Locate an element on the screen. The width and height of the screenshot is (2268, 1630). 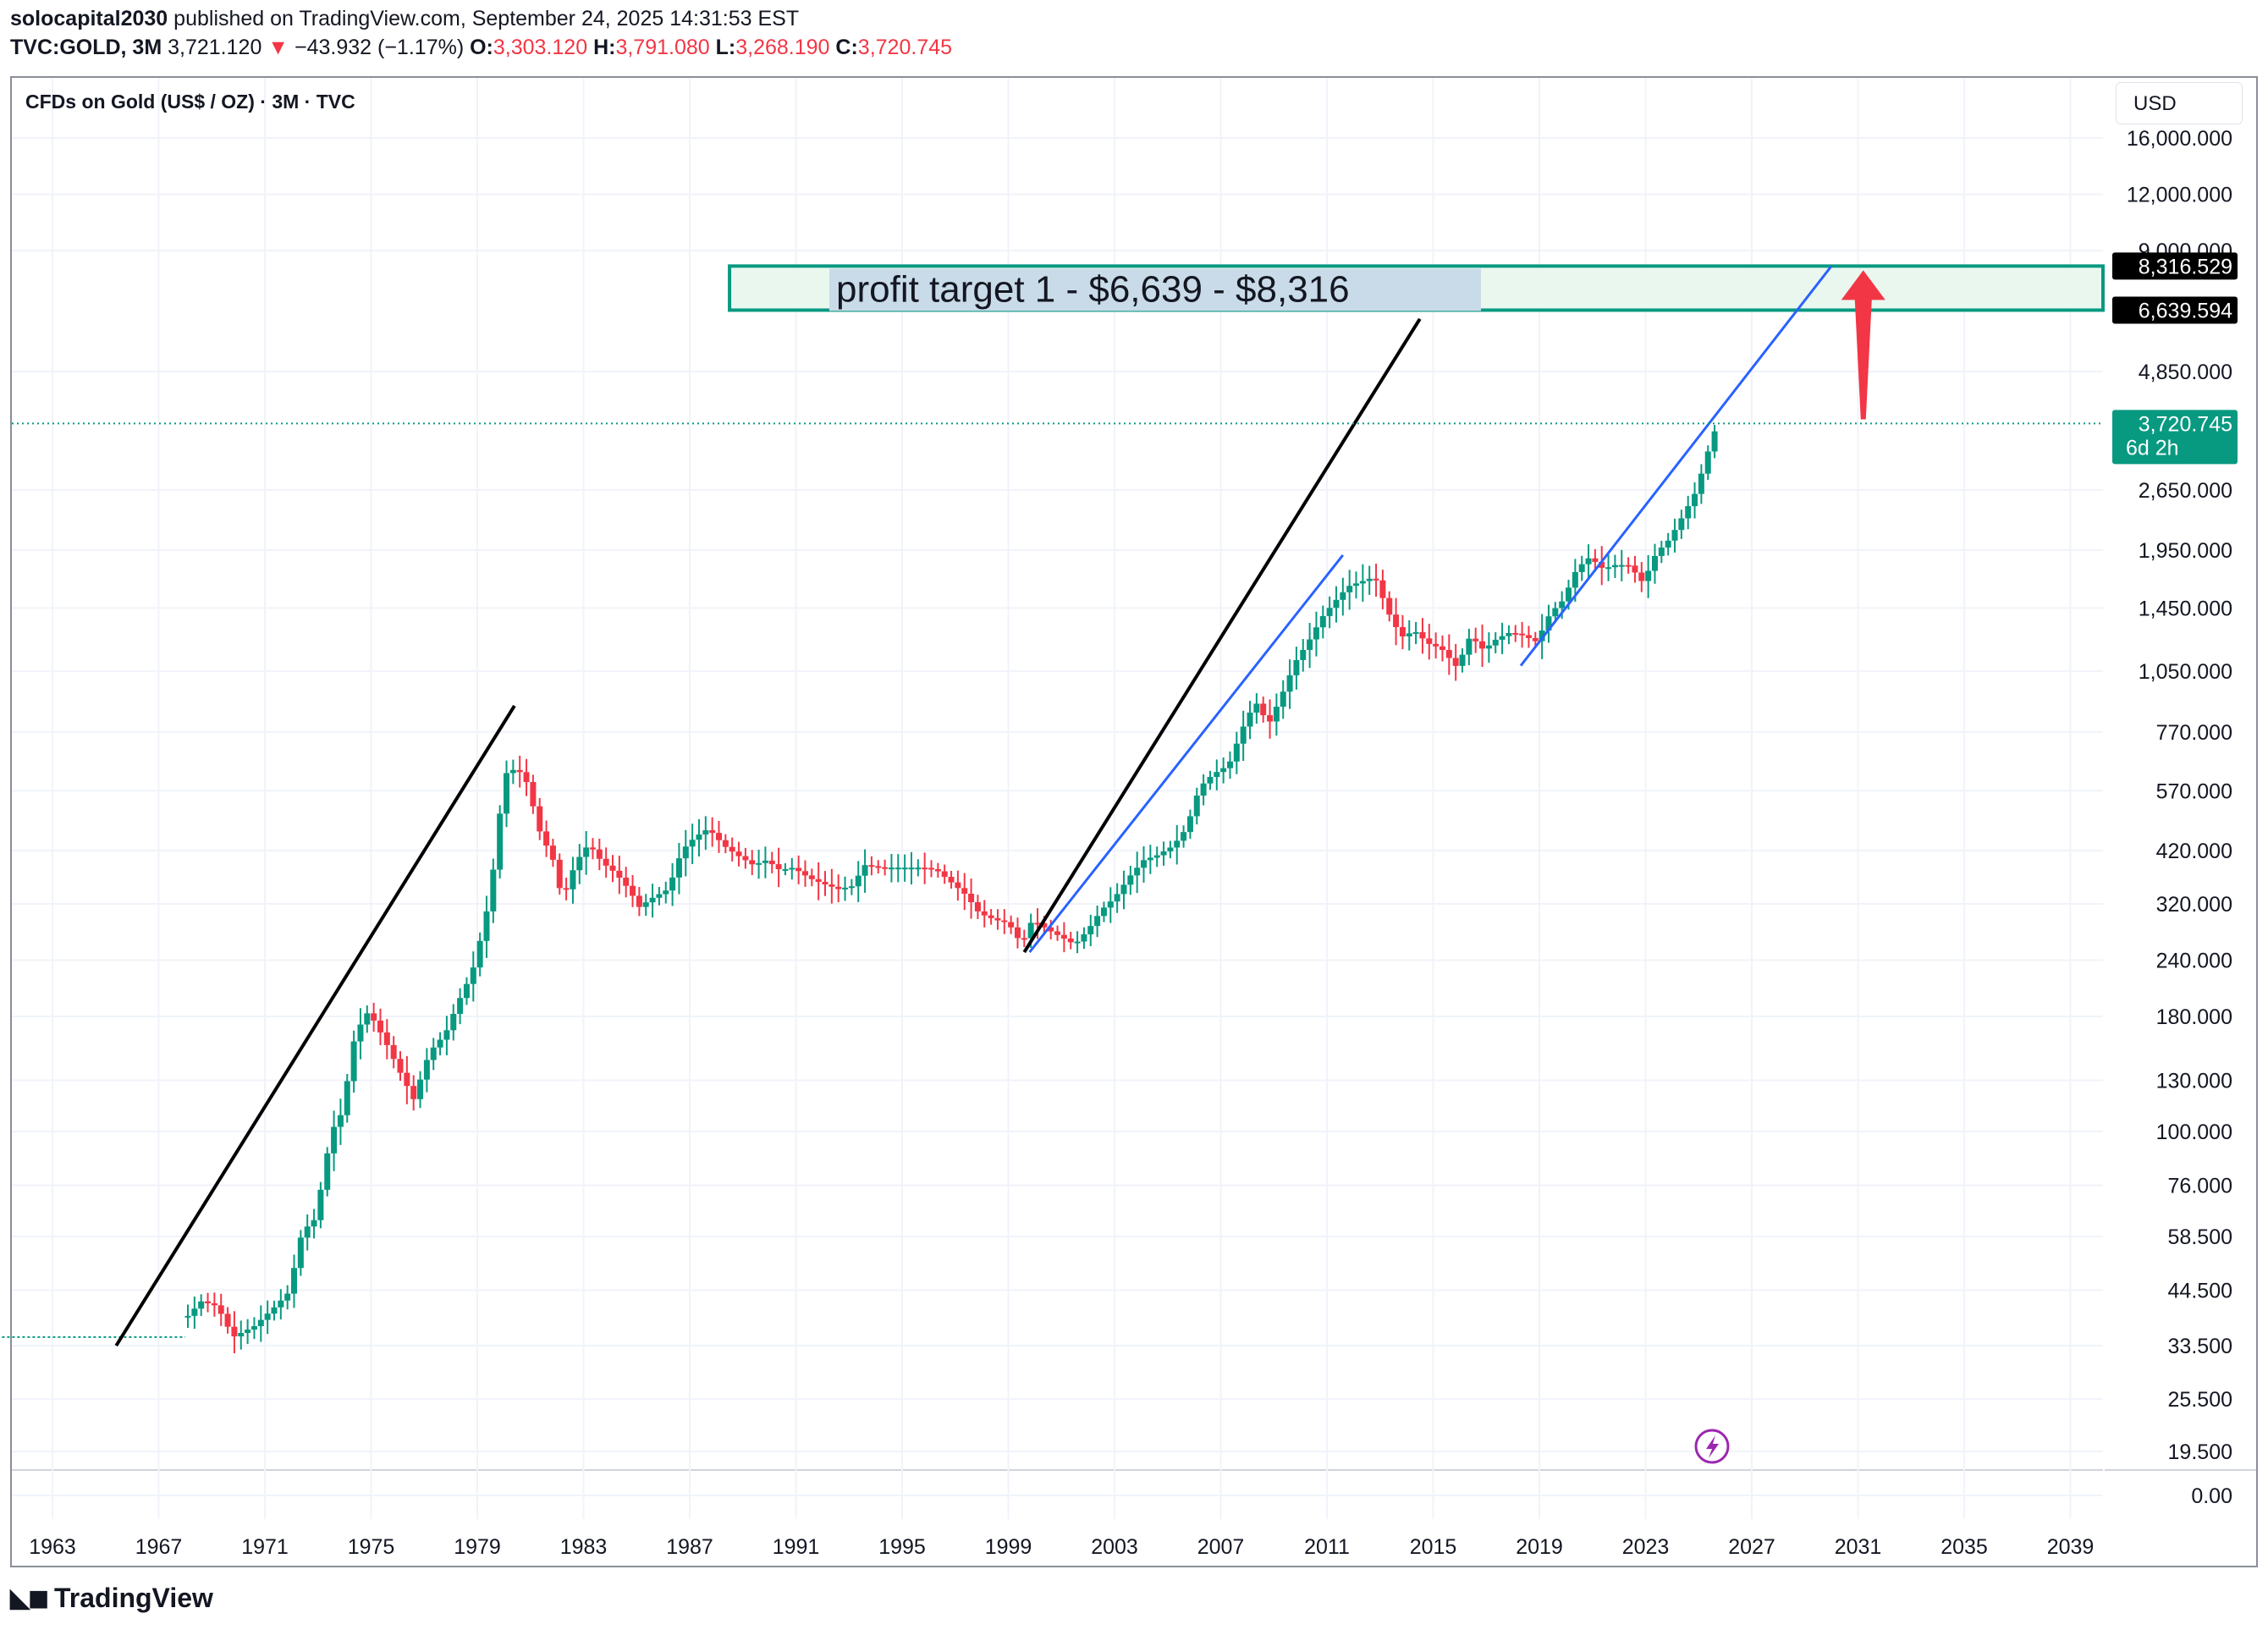
tv-logo-icon: ◣◼ is located at coordinates (30, 1598).